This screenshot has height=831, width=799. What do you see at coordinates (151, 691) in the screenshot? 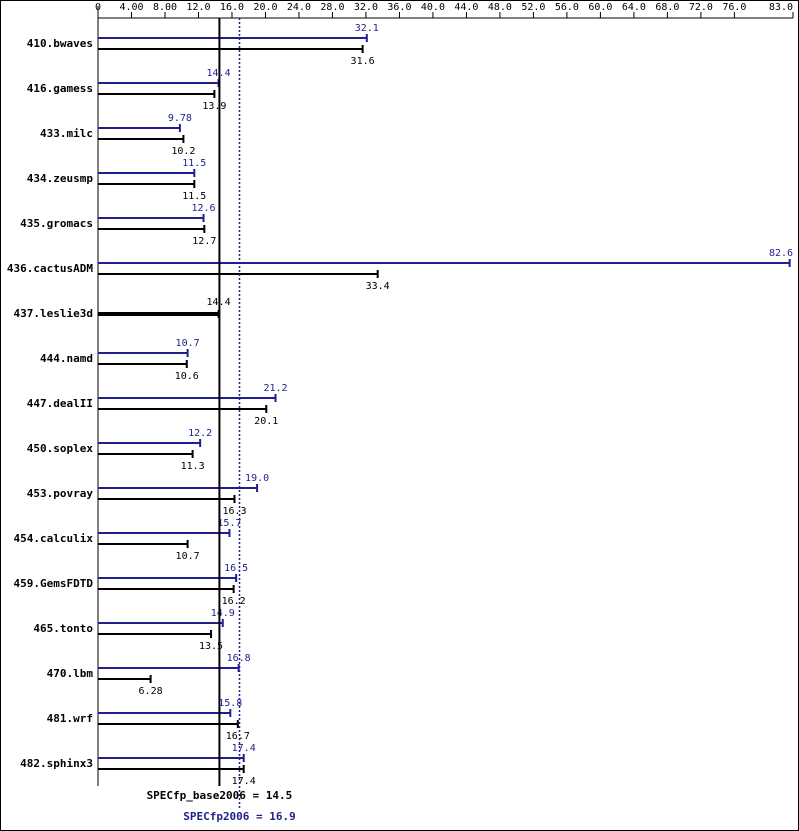
I see `value-label: 6.28` at bounding box center [151, 691].